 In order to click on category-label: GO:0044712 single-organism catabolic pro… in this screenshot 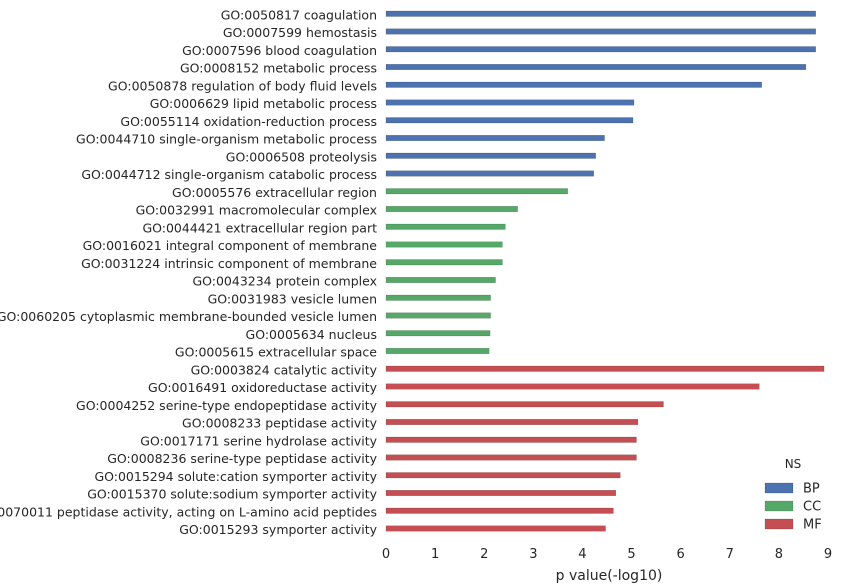, I will do `click(229, 174)`.